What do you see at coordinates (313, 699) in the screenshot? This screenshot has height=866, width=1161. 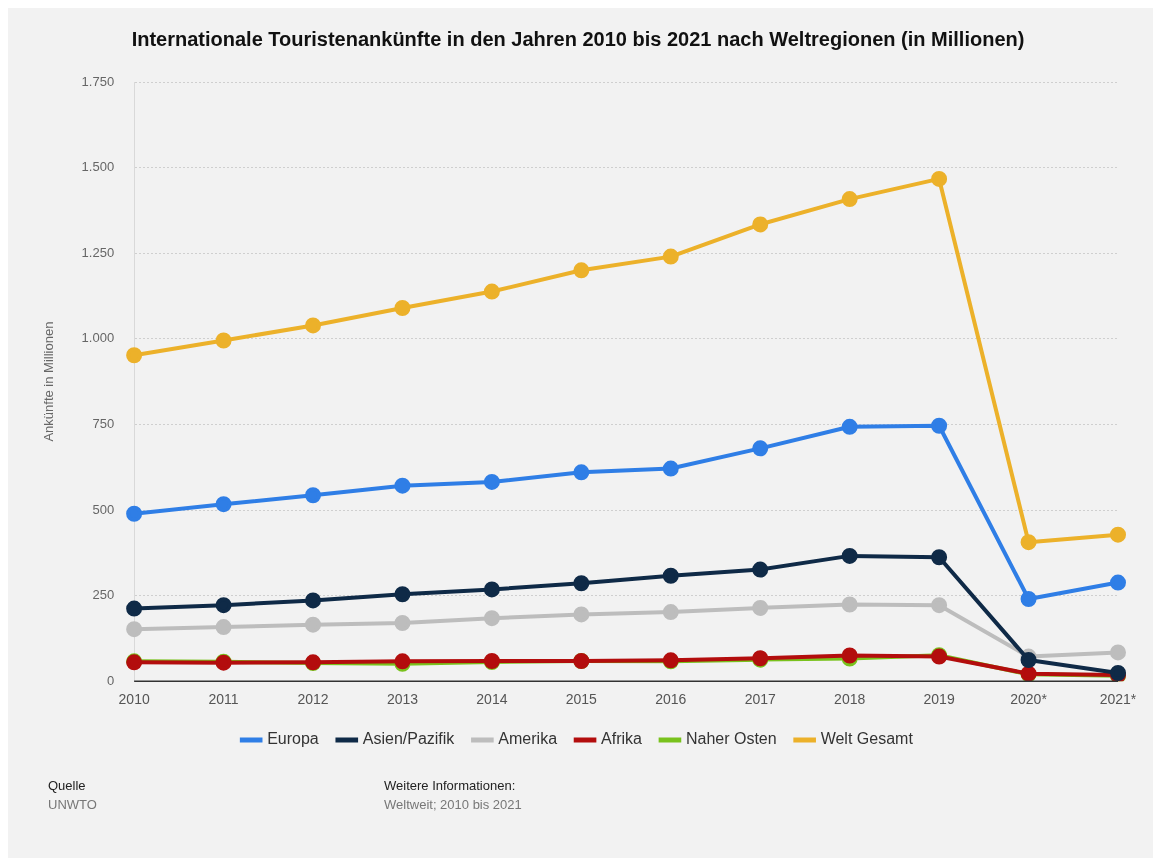 I see `x-tick-label: 2012` at bounding box center [313, 699].